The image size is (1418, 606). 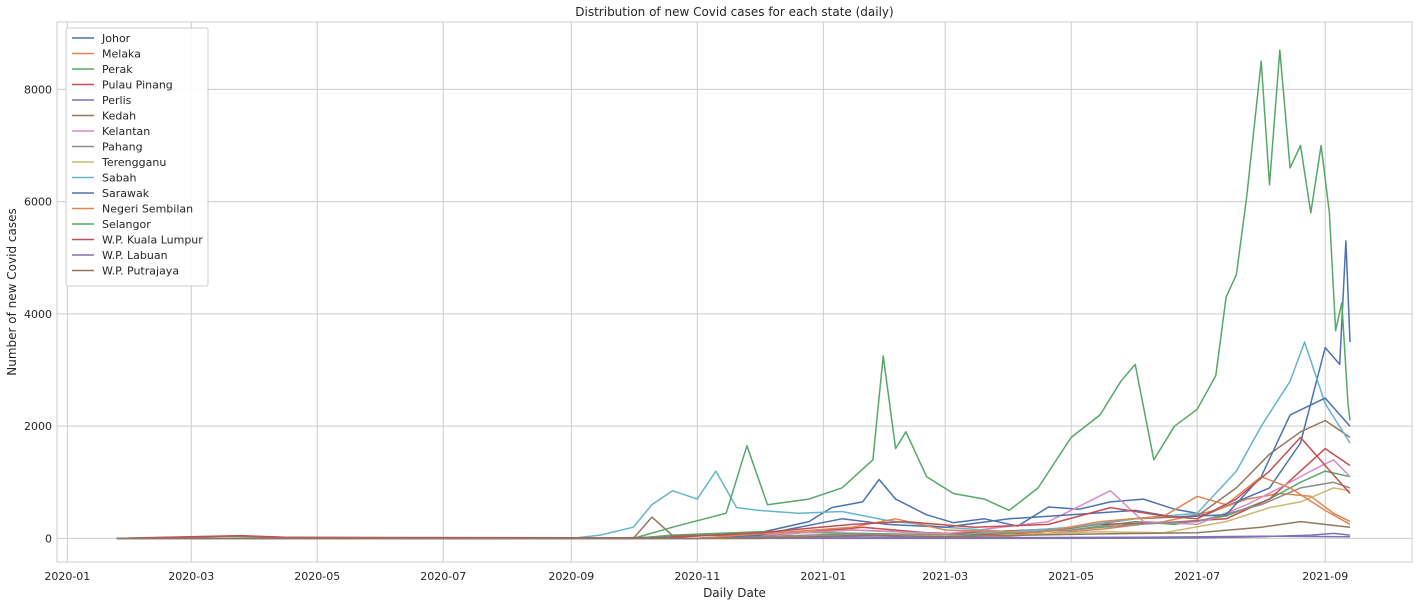 What do you see at coordinates (135, 255) in the screenshot?
I see `legend-entry: W.P. Labuan` at bounding box center [135, 255].